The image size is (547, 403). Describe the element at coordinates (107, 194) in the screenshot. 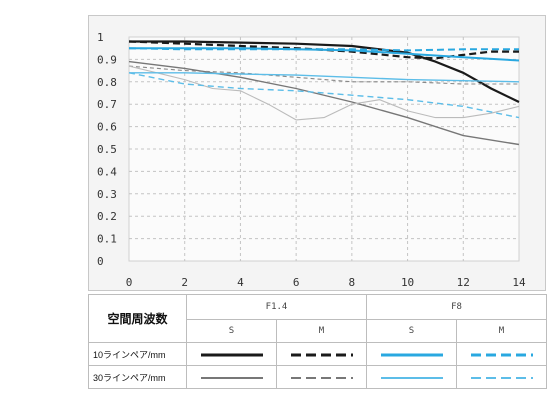

I see `y-tick-label: 0.3` at that location.